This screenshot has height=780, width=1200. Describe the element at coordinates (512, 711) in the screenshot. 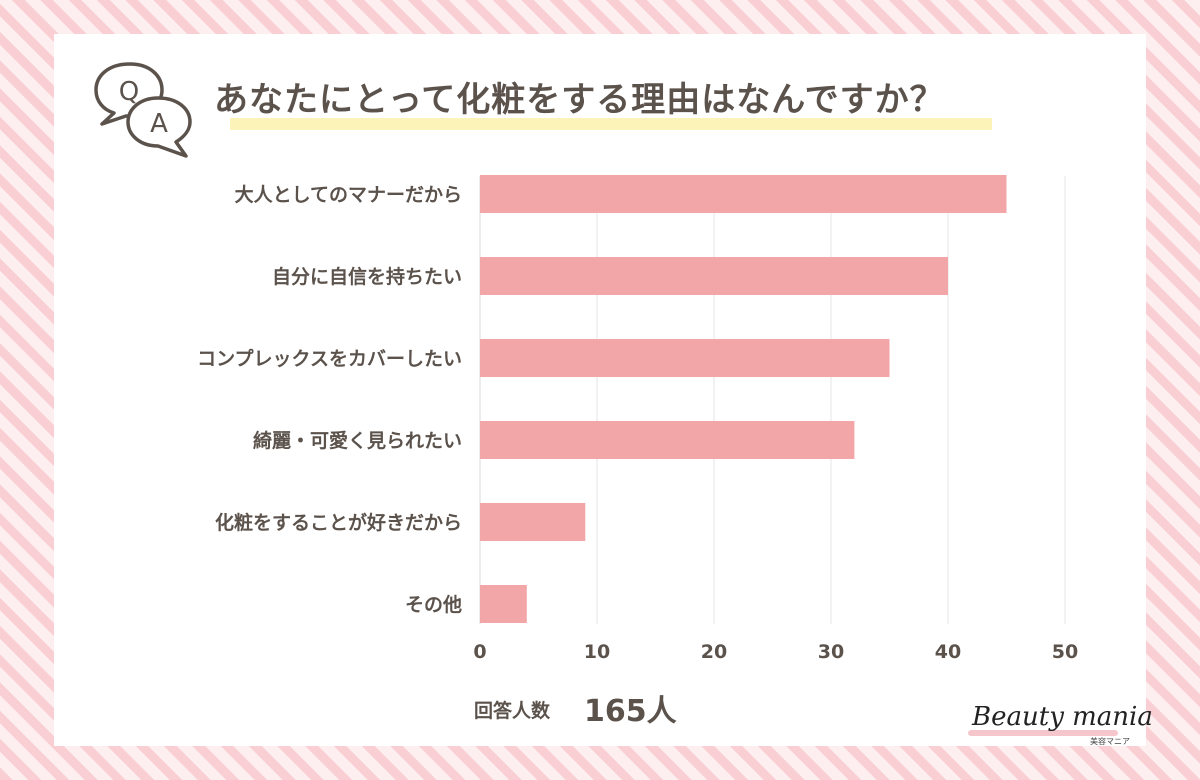

I see `respondent-count-label: 回答人数` at that location.